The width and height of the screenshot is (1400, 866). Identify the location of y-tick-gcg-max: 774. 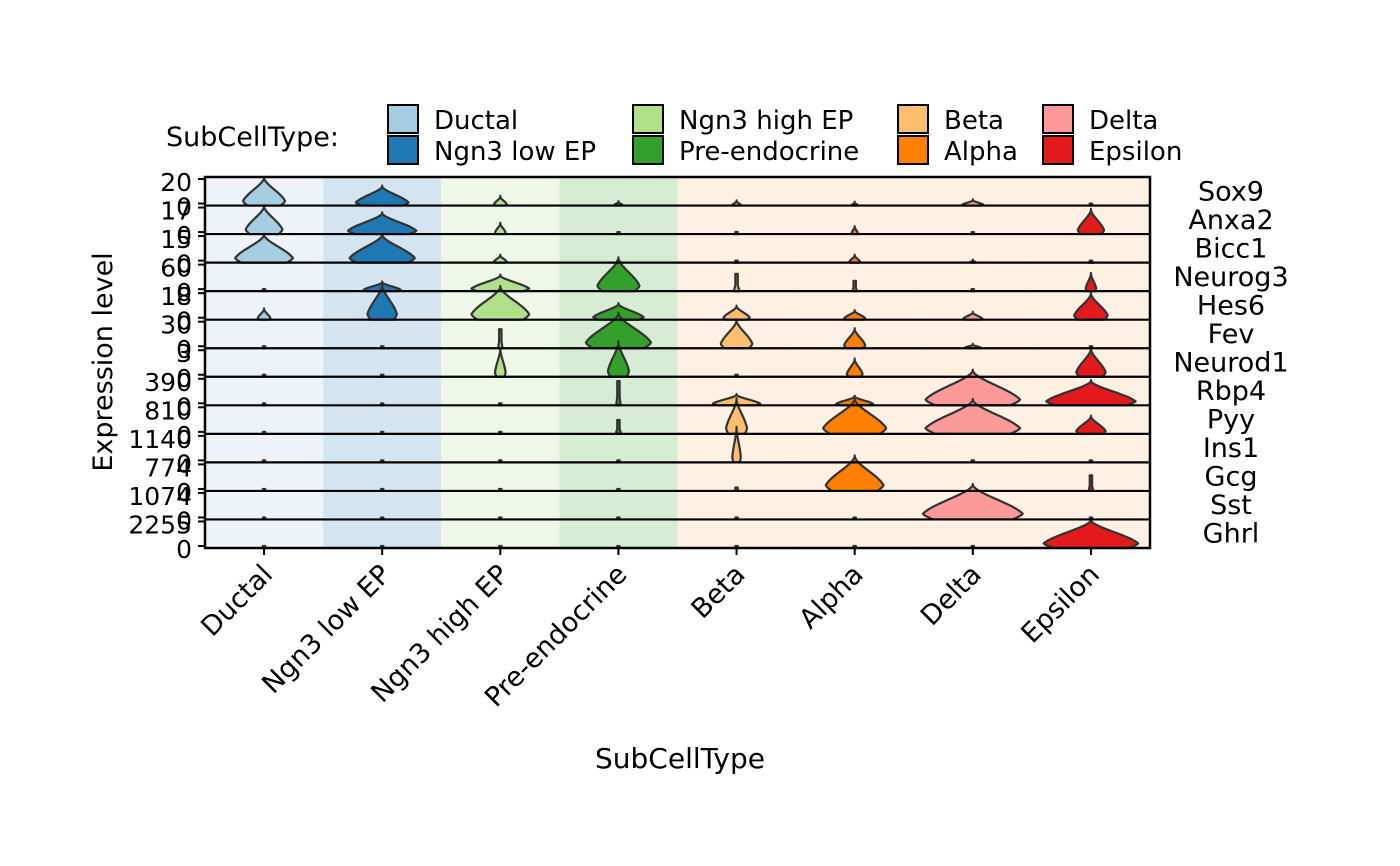
(168, 467).